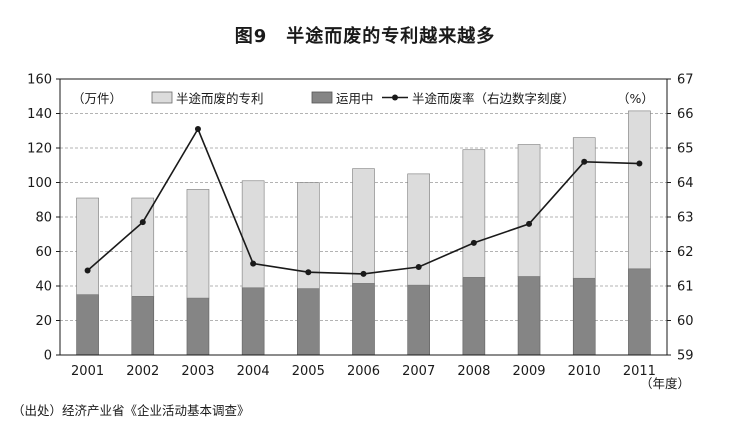 The image size is (730, 443). Describe the element at coordinates (473, 371) in the screenshot. I see `x-axis-tick: 2008` at that location.